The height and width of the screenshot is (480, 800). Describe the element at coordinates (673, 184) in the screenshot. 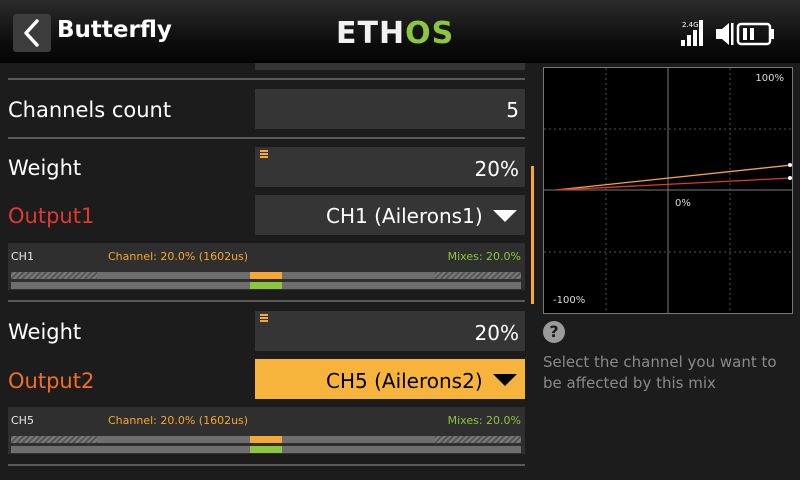

I see `curve-line-output1` at that location.